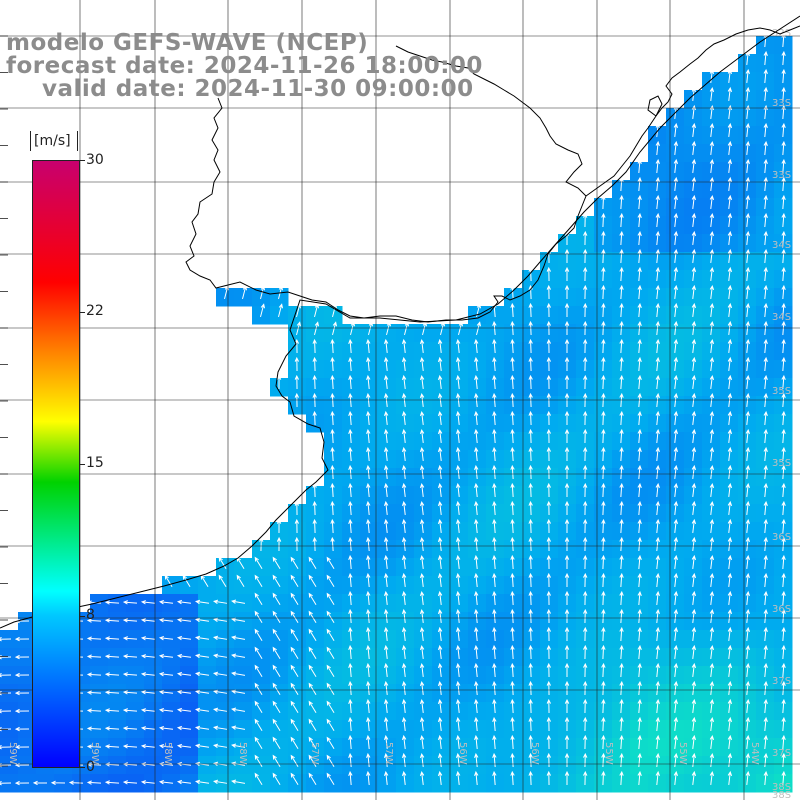  What do you see at coordinates (54, 141) in the screenshot?
I see `unit-frame` at bounding box center [54, 141].